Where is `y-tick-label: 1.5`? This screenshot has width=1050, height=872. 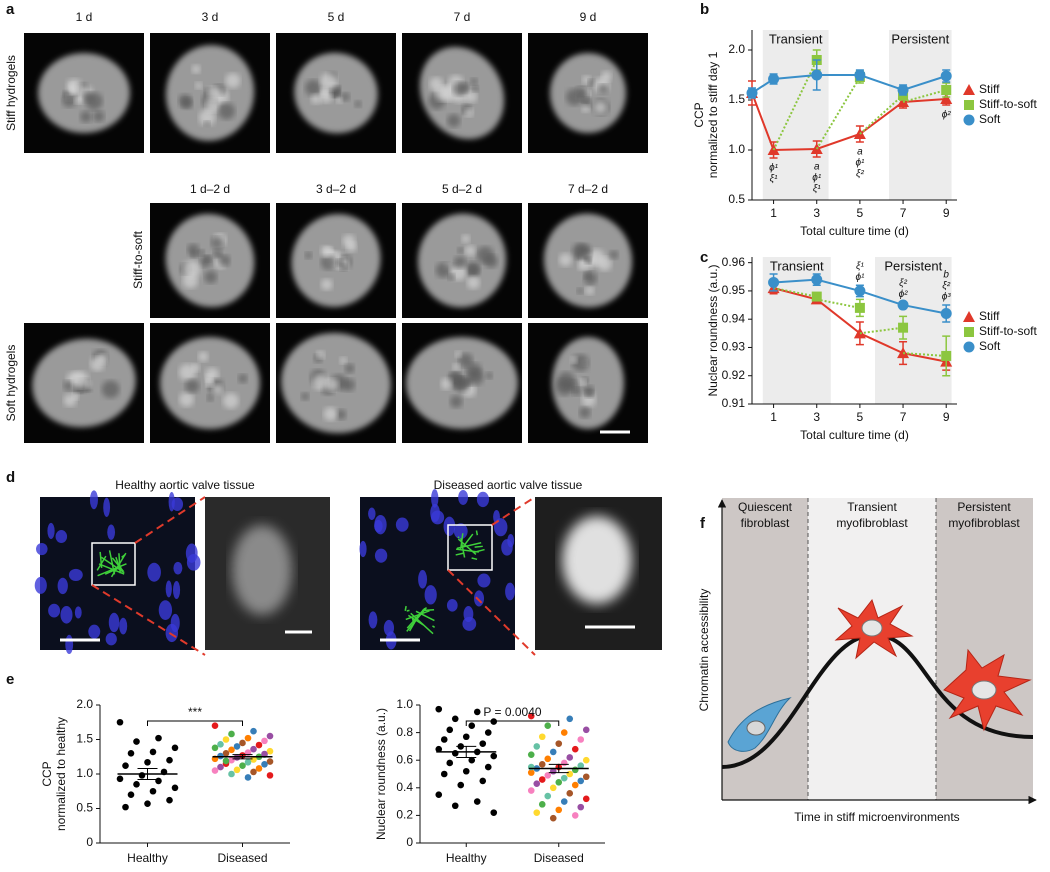
y-tick-label: 1.5 is located at coordinates (84, 739).